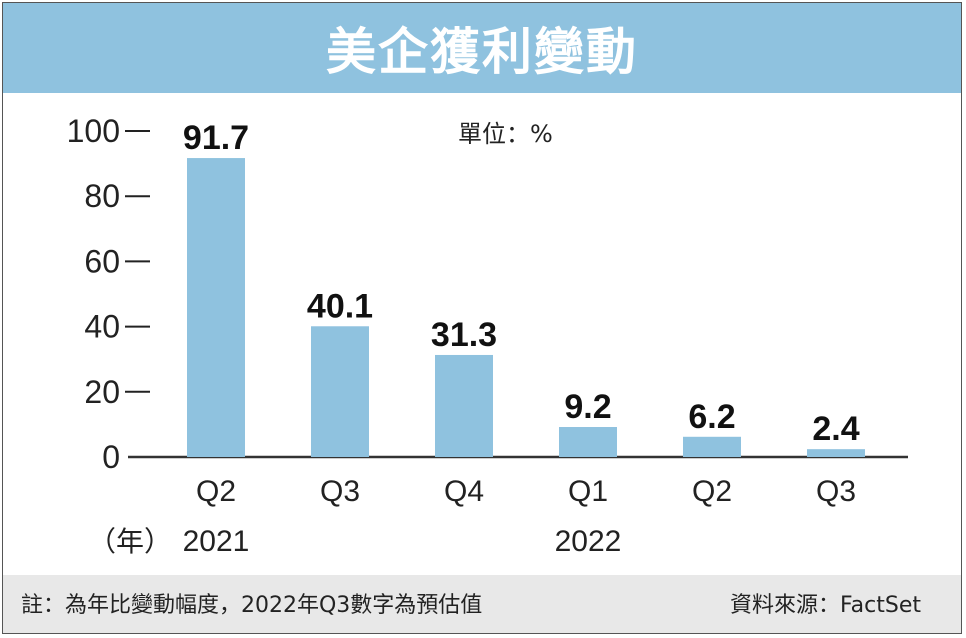  What do you see at coordinates (102, 327) in the screenshot?
I see `y-tick-label: 40` at bounding box center [102, 327].